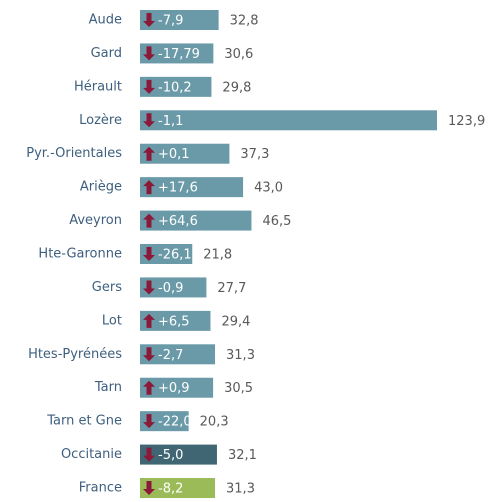 The image size is (489, 502). What do you see at coordinates (170, 489) in the screenshot?
I see `change-label: -8,2` at bounding box center [170, 489].